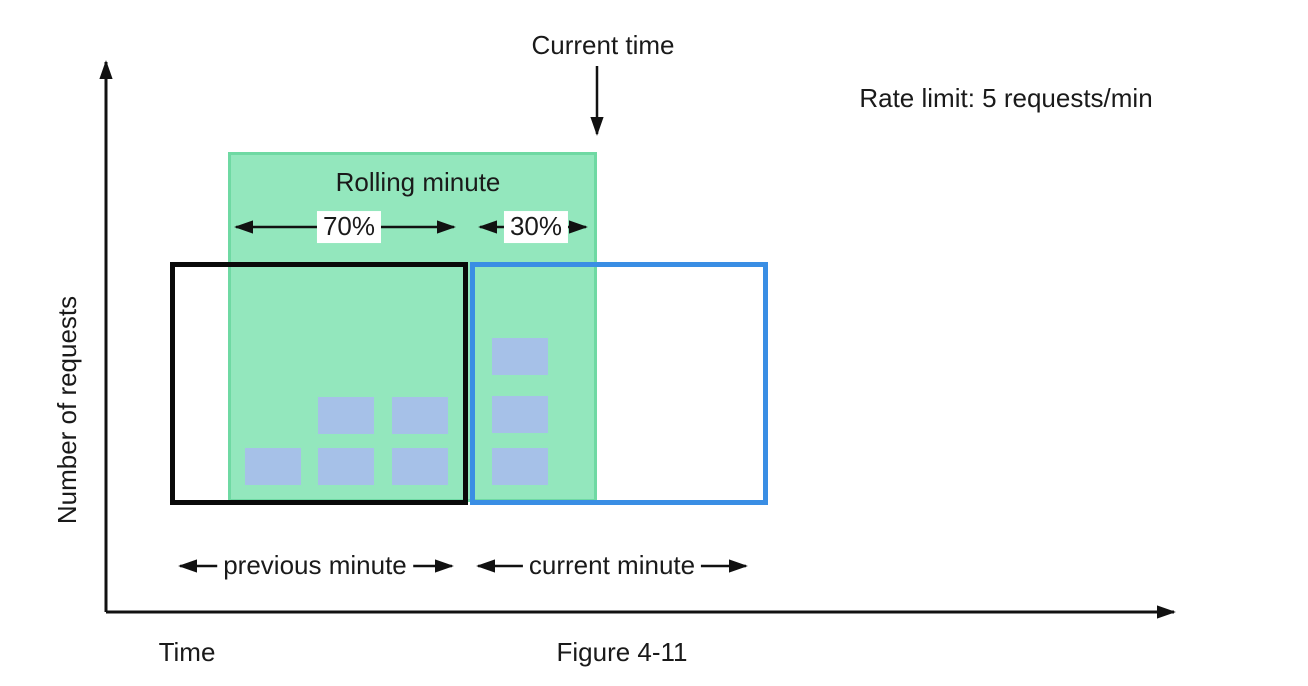 The height and width of the screenshot is (686, 1308). I want to click on rate-limit-label: Rate limit: 5 requests/min, so click(1006, 98).